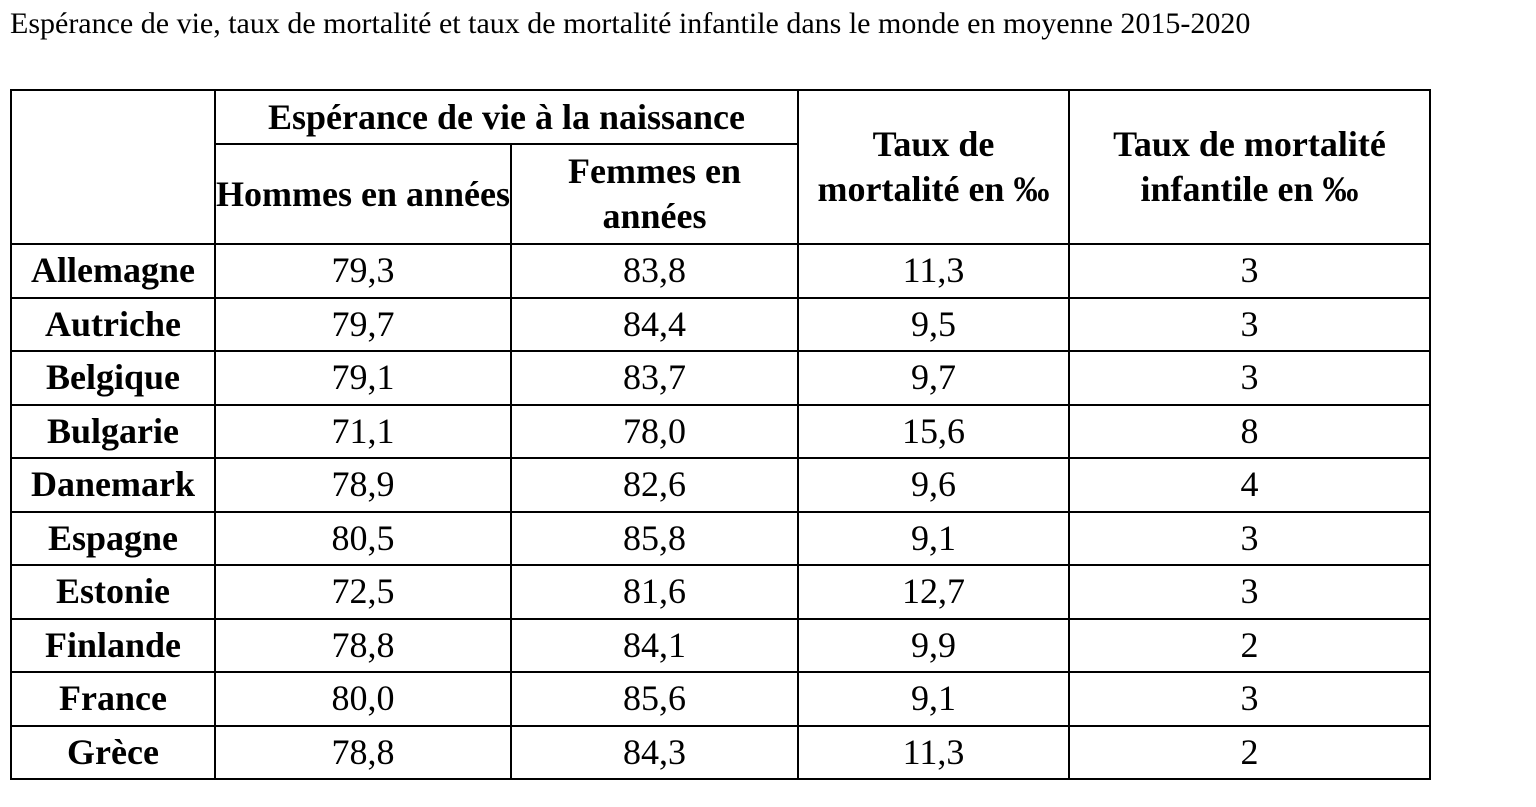  Describe the element at coordinates (654, 592) in the screenshot. I see `women-life-expectancy-cell: 81,6` at that location.